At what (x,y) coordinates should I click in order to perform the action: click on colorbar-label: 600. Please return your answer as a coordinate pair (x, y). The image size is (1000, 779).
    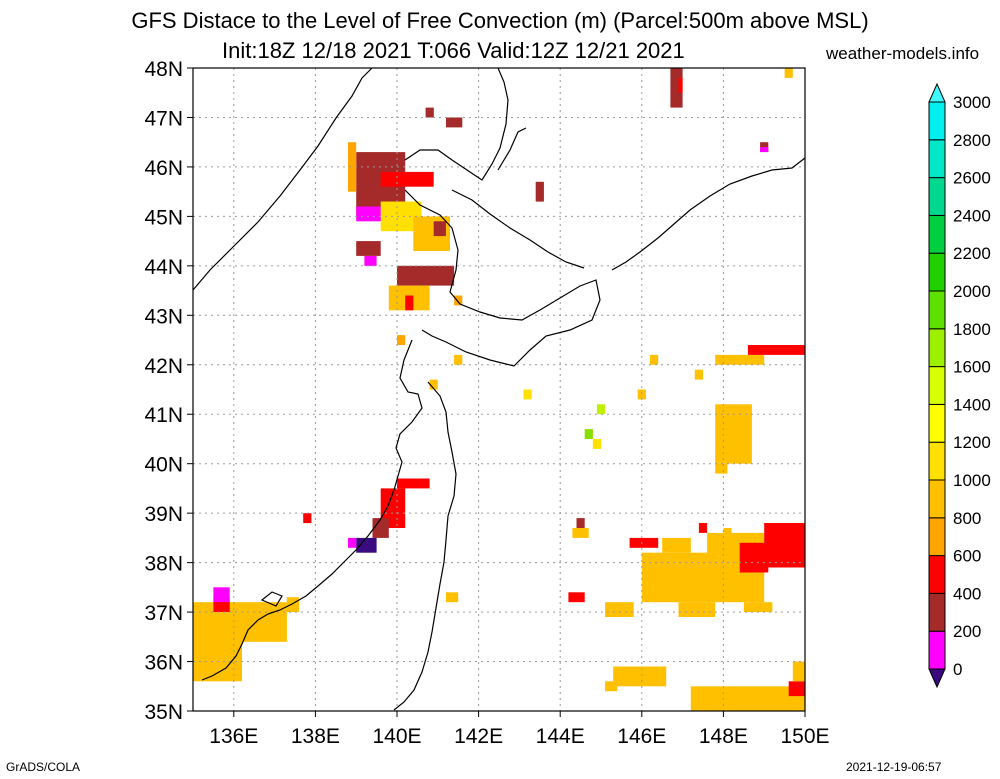
    Looking at the image, I should click on (967, 556).